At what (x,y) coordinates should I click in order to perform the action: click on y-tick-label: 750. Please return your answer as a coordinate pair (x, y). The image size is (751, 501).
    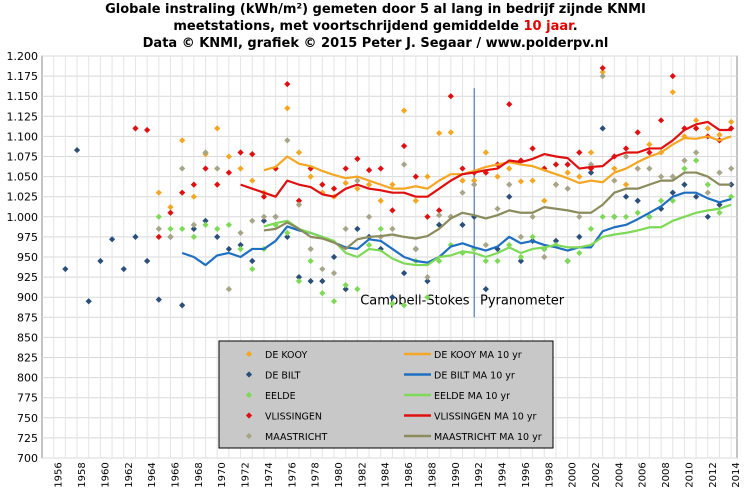
    Looking at the image, I should click on (27, 418).